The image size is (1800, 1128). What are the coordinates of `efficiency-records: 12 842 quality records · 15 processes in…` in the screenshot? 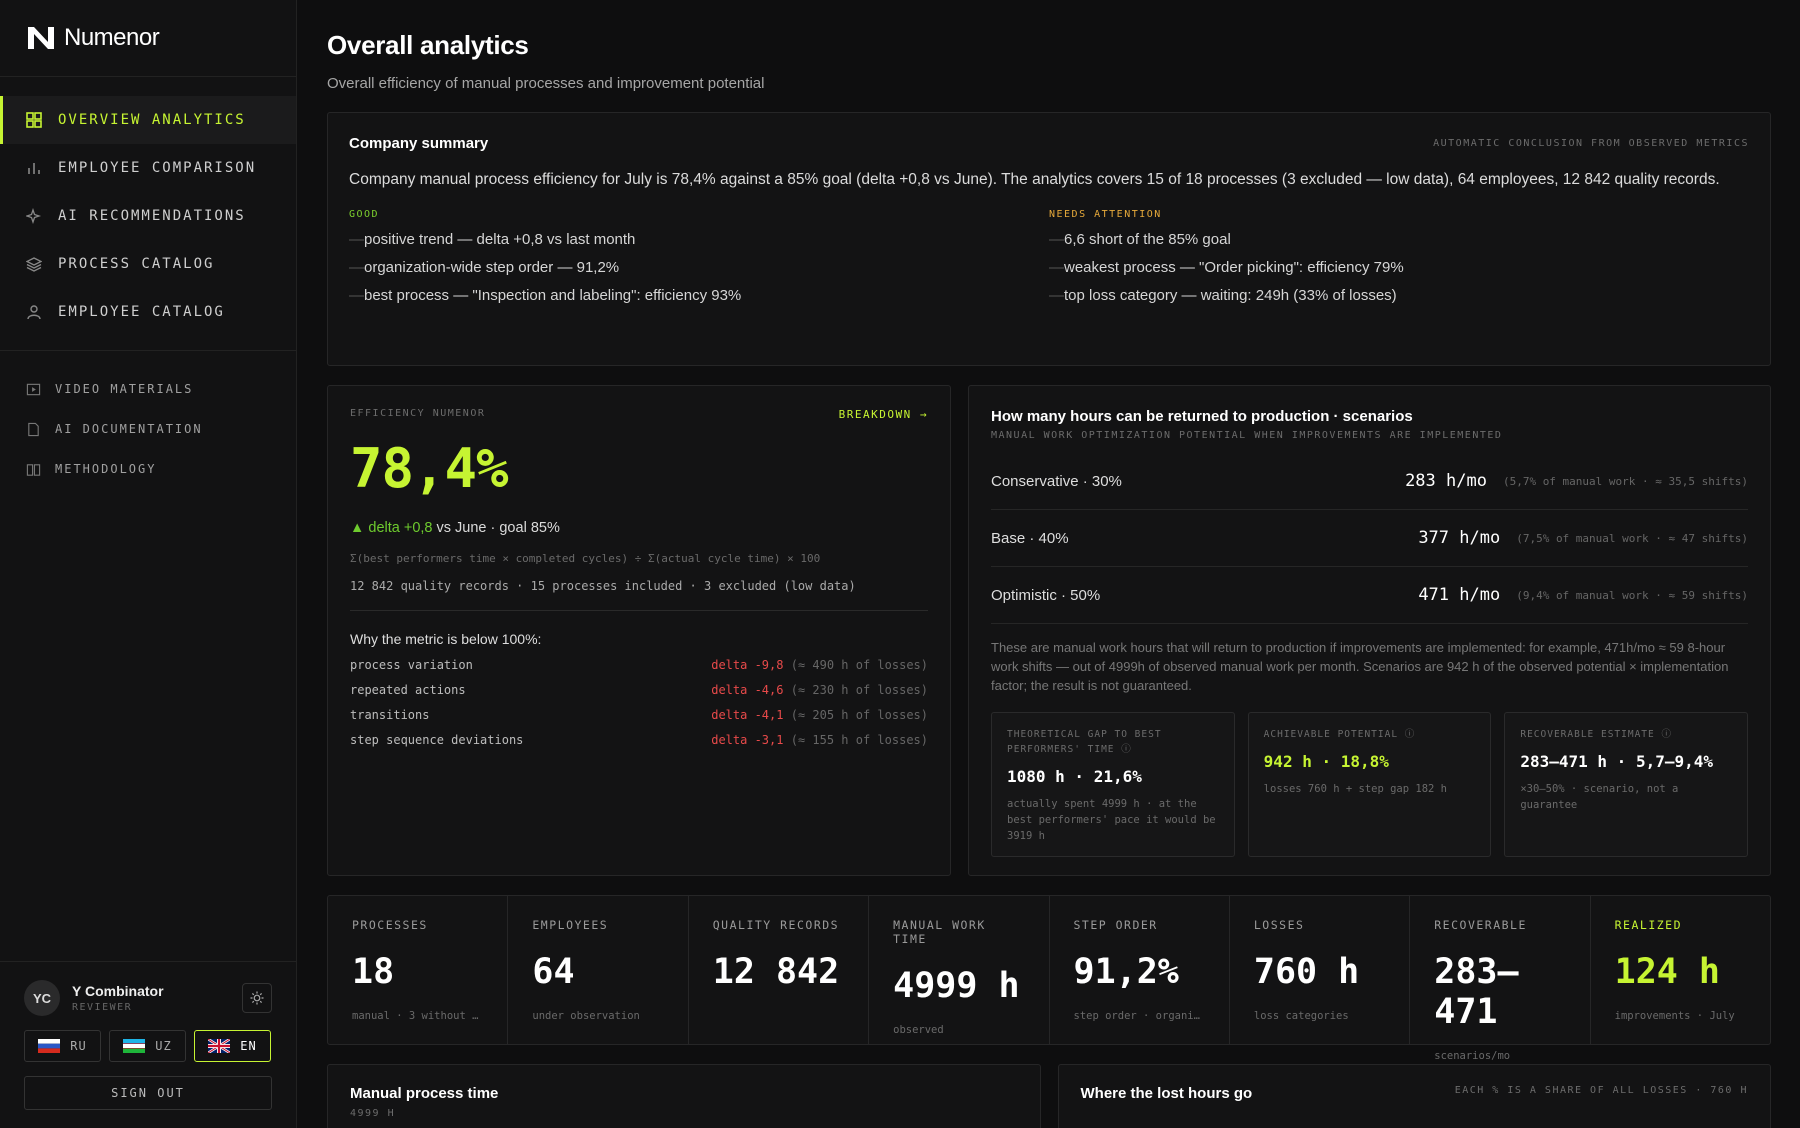 It's located at (639, 595).